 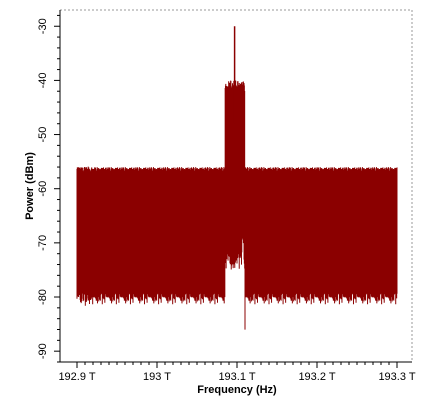 What do you see at coordinates (236, 377) in the screenshot?
I see `x-tick-label: 193.1 T` at bounding box center [236, 377].